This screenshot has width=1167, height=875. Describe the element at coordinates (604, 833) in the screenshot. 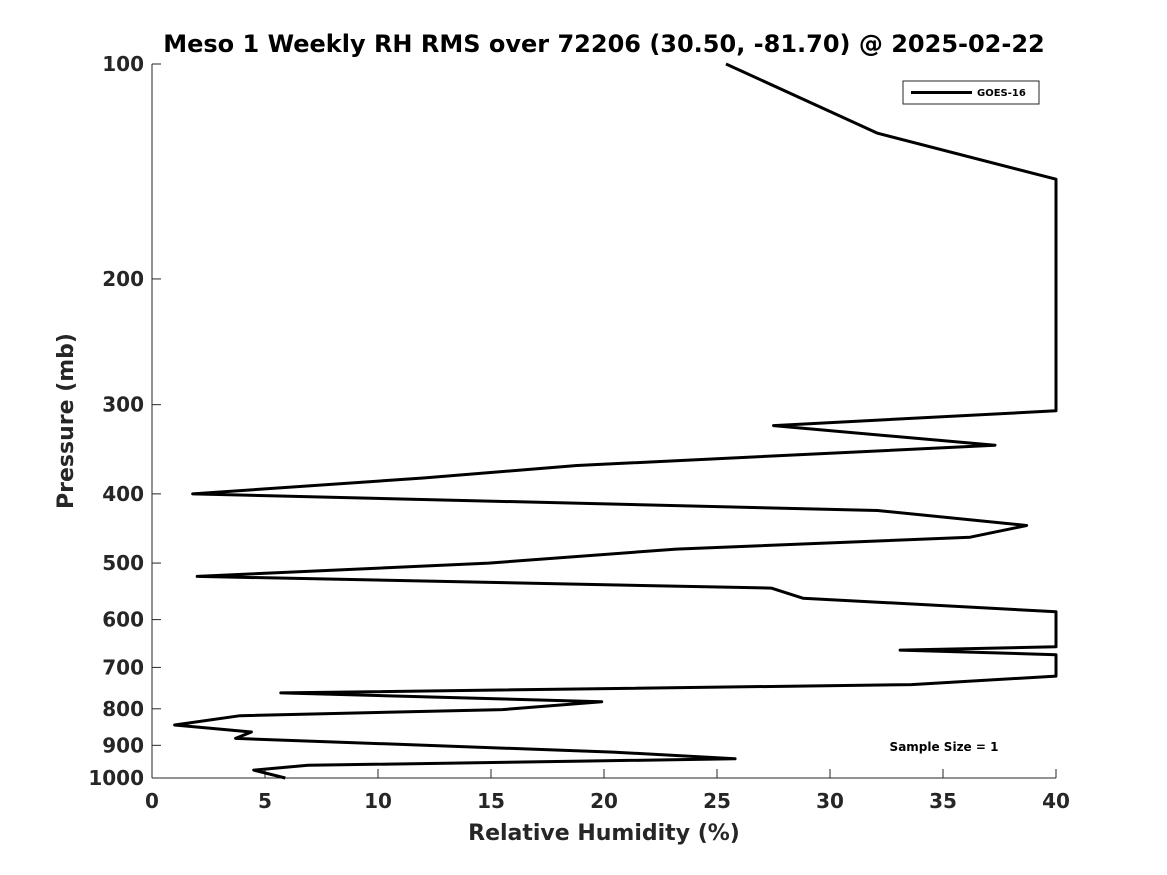

I see `x-axis-label: Relative Humidity (%)` at that location.